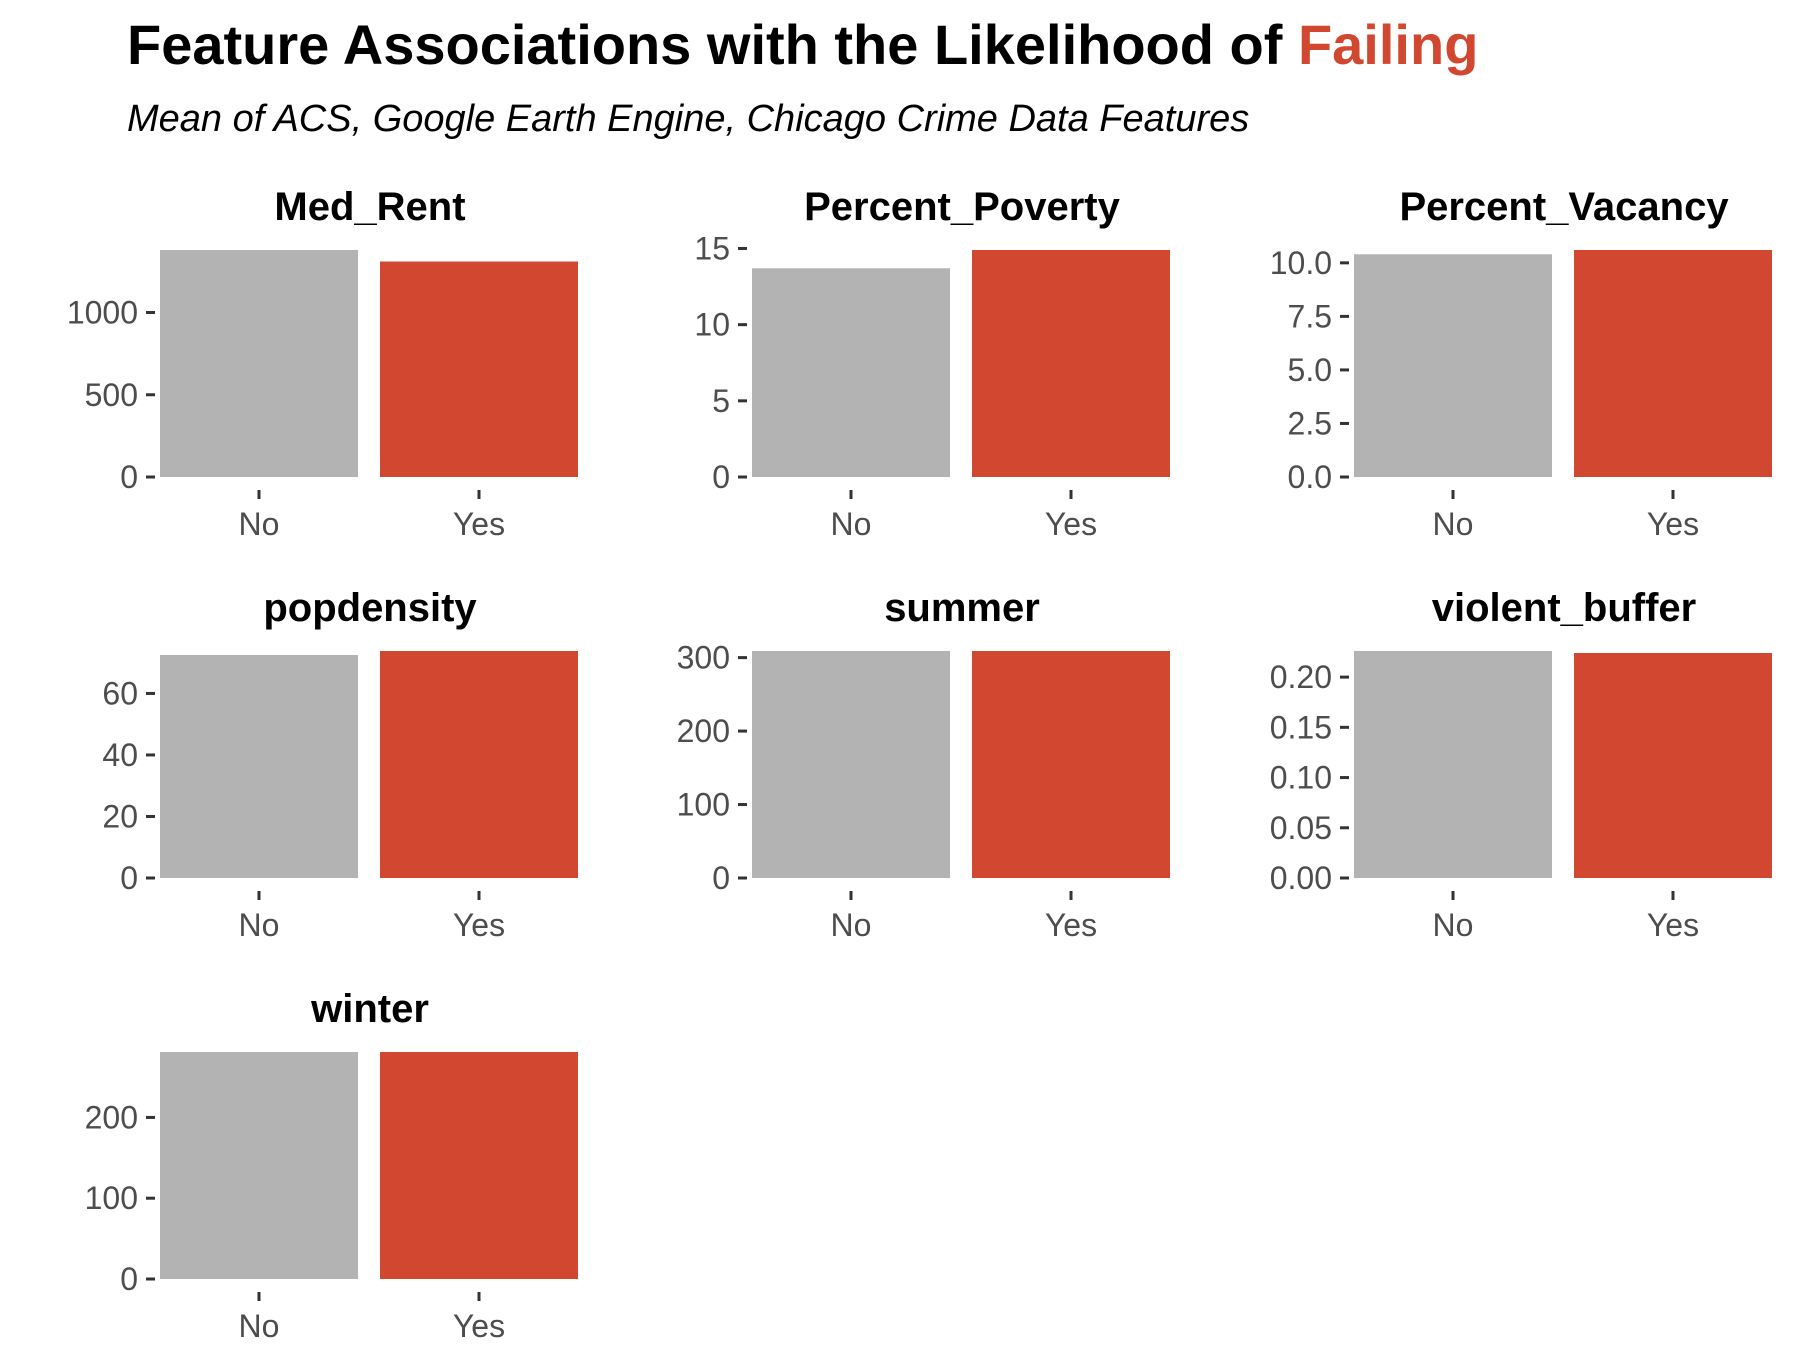 Image resolution: width=1800 pixels, height=1349 pixels. Describe the element at coordinates (962, 608) in the screenshot. I see `panel-title-summer: summer` at that location.